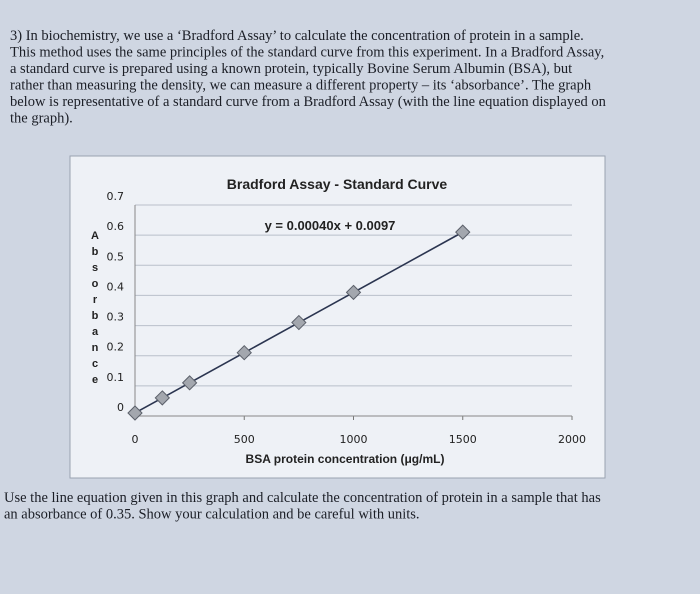 The width and height of the screenshot is (700, 594). Describe the element at coordinates (116, 377) in the screenshot. I see `y-tick-label: 0.1` at that location.